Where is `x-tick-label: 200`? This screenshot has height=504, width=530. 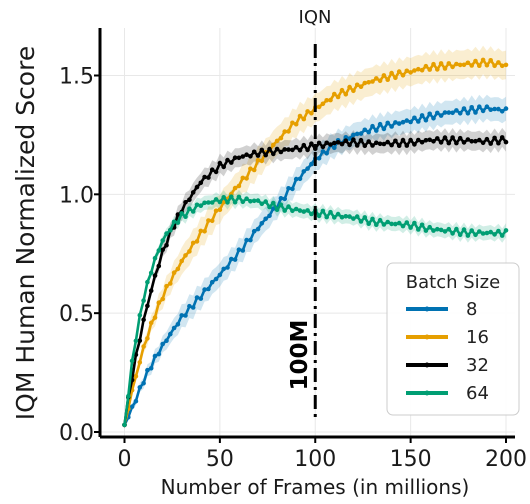
x-tick-label: 200 is located at coordinates (506, 459).